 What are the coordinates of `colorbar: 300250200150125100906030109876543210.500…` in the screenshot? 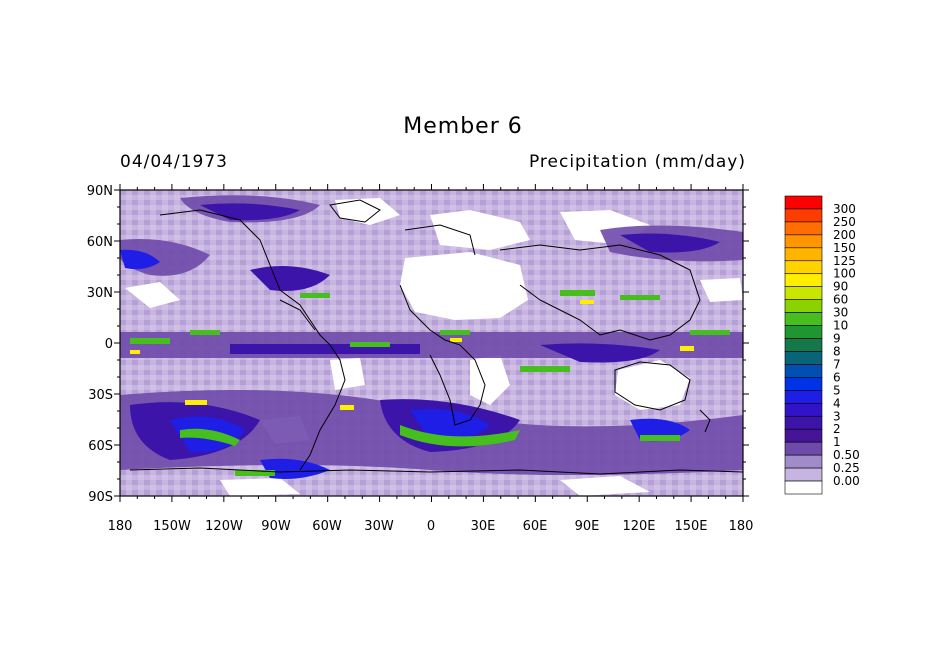 It's located at (822, 345).